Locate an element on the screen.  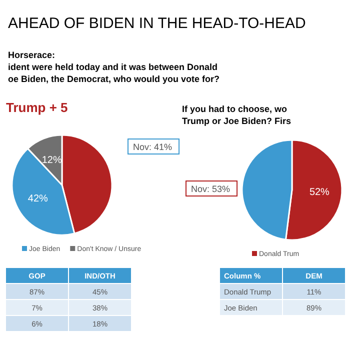
data-label: 12% is located at coordinates (52, 160).